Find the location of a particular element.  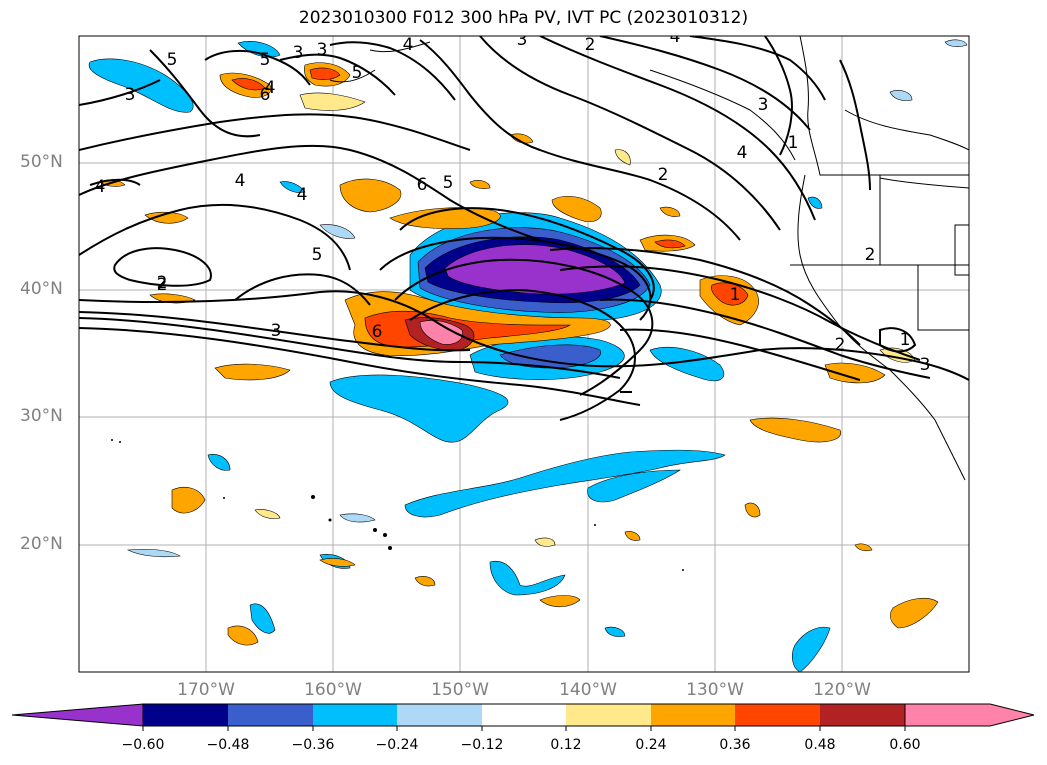

lat-label-30n: 30°N is located at coordinates (41, 416).